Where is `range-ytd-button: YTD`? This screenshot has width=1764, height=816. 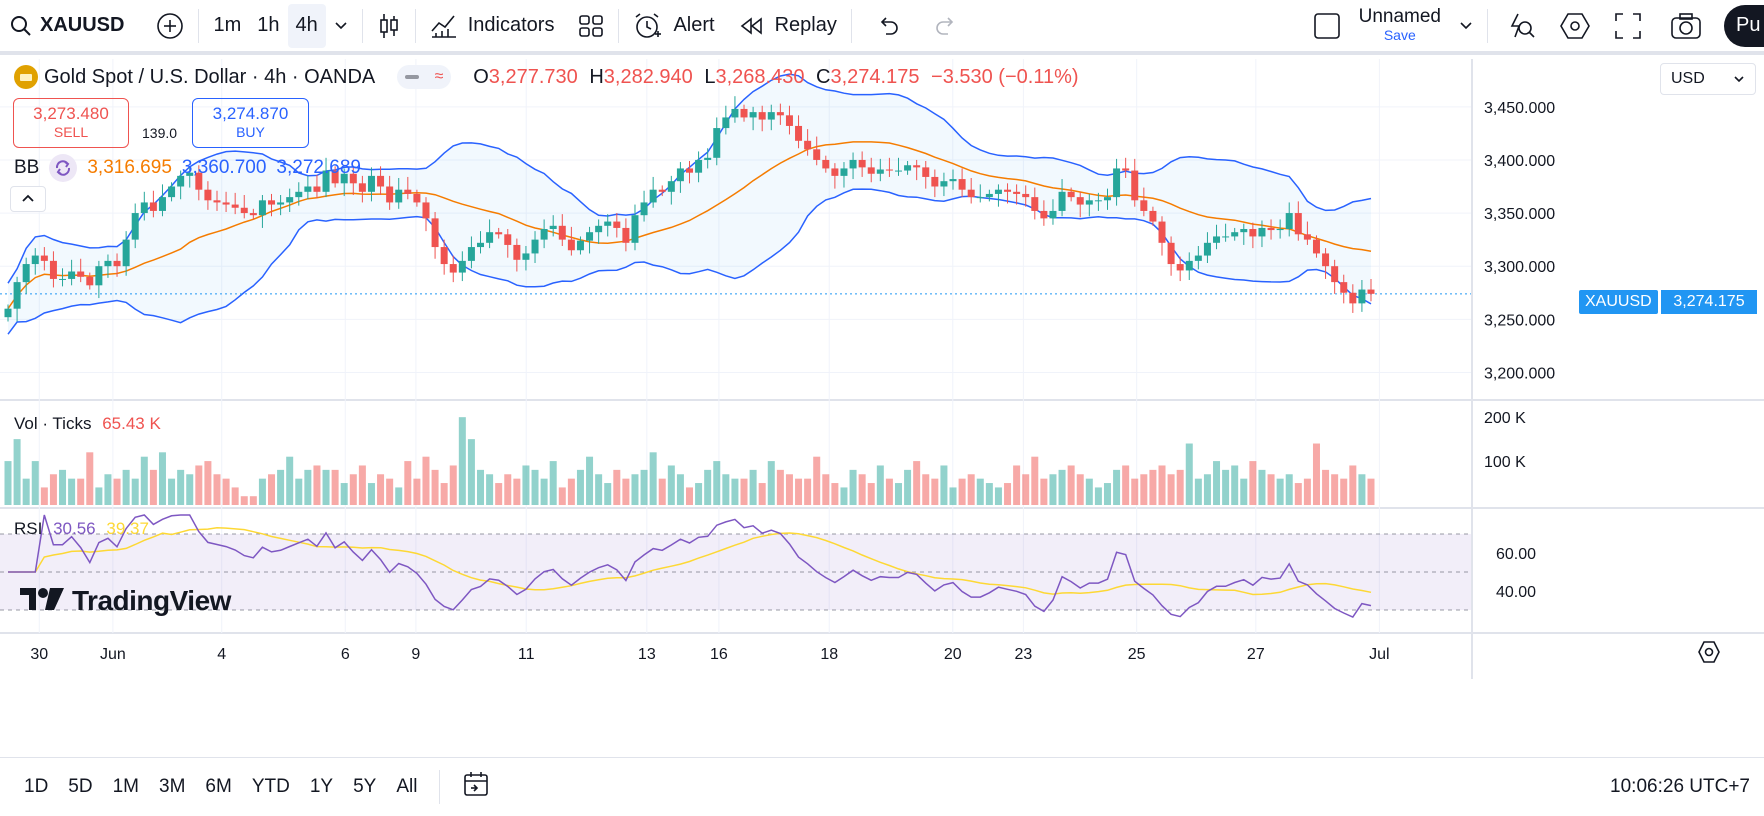
range-ytd-button: YTD is located at coordinates (270, 786).